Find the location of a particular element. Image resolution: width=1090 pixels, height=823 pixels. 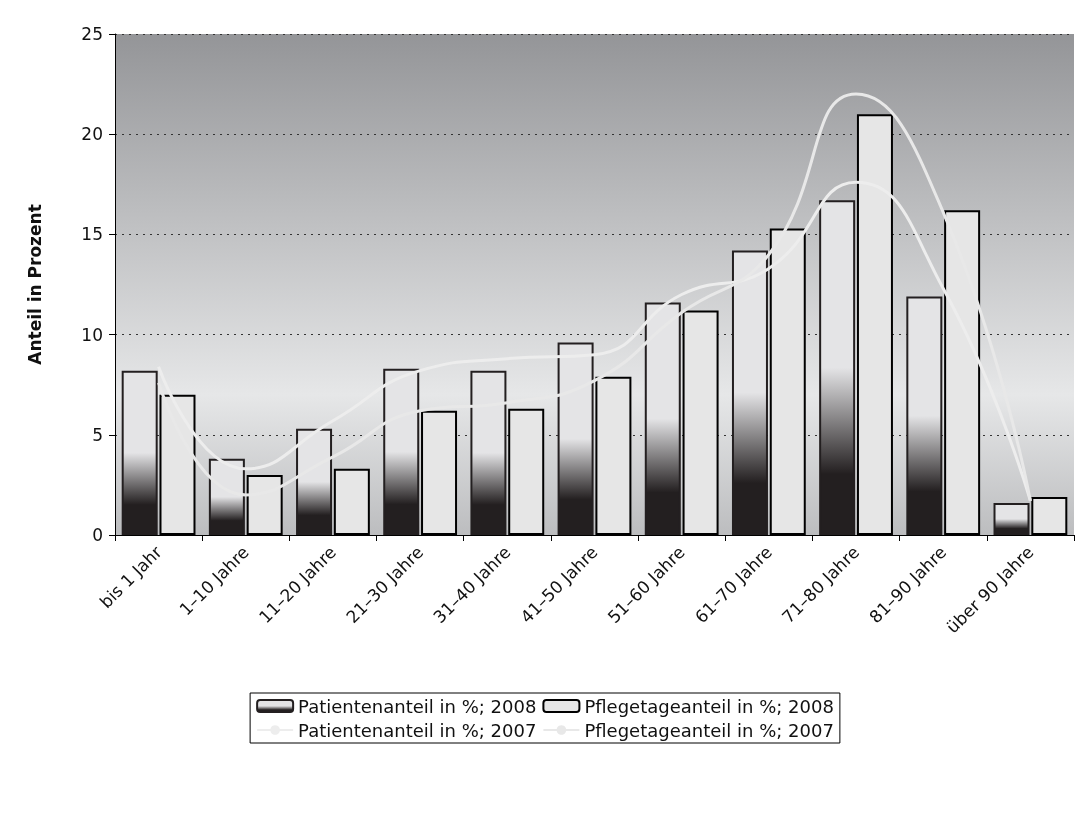

y-tick-label: 10 is located at coordinates (92, 334).